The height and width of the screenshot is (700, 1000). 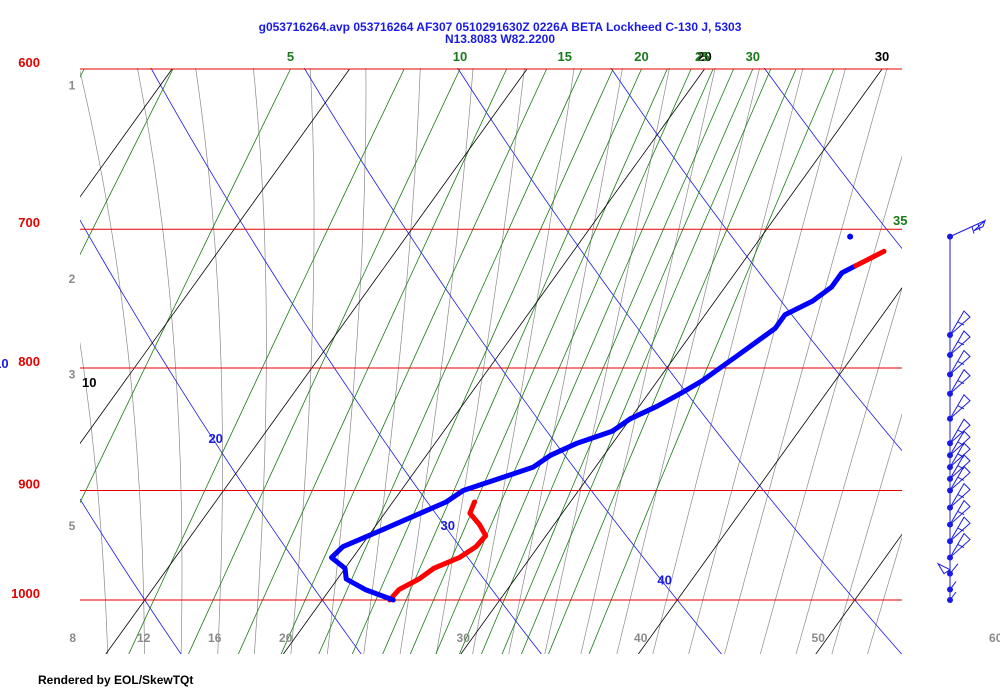 I want to click on wind-barbs, so click(x=961, y=410).